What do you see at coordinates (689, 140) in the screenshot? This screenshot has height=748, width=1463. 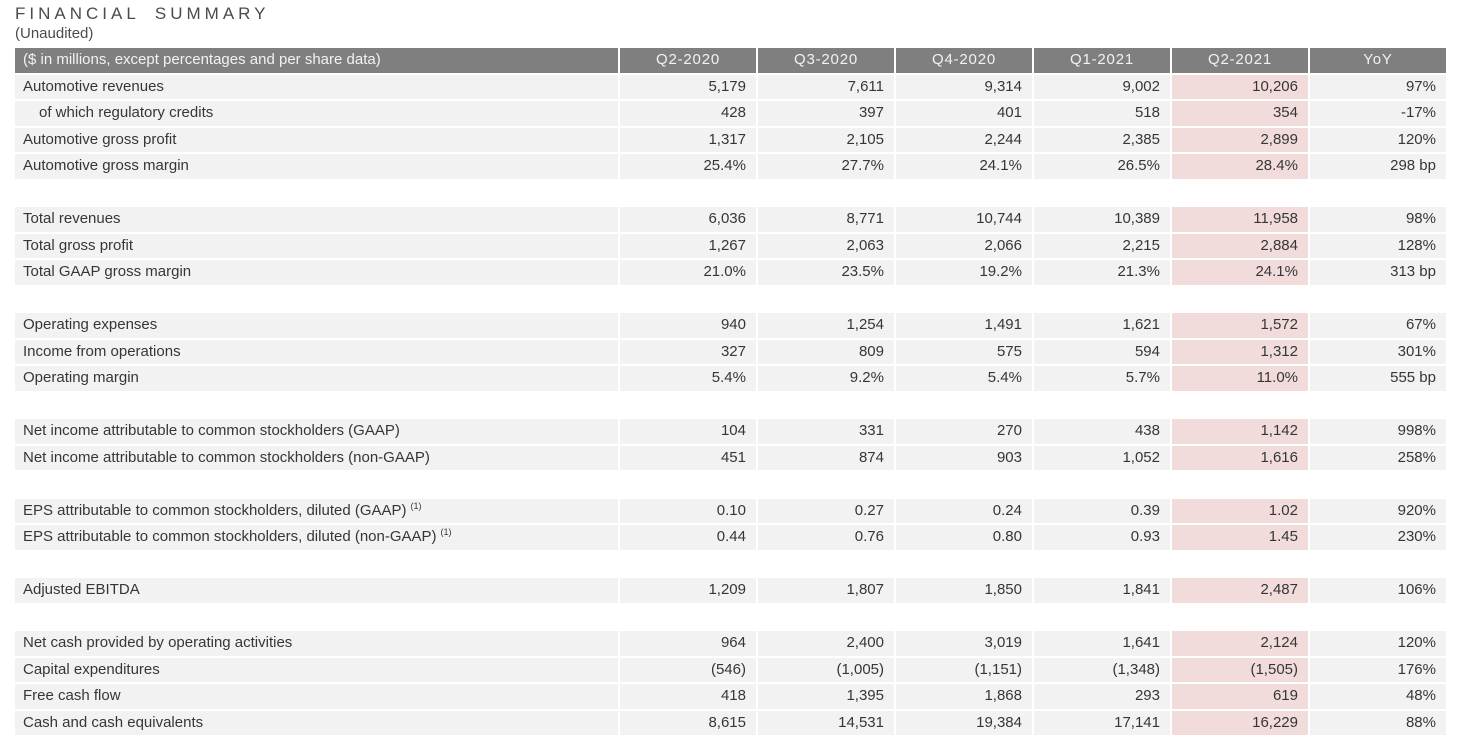 I see `cell-value: 1,317` at bounding box center [689, 140].